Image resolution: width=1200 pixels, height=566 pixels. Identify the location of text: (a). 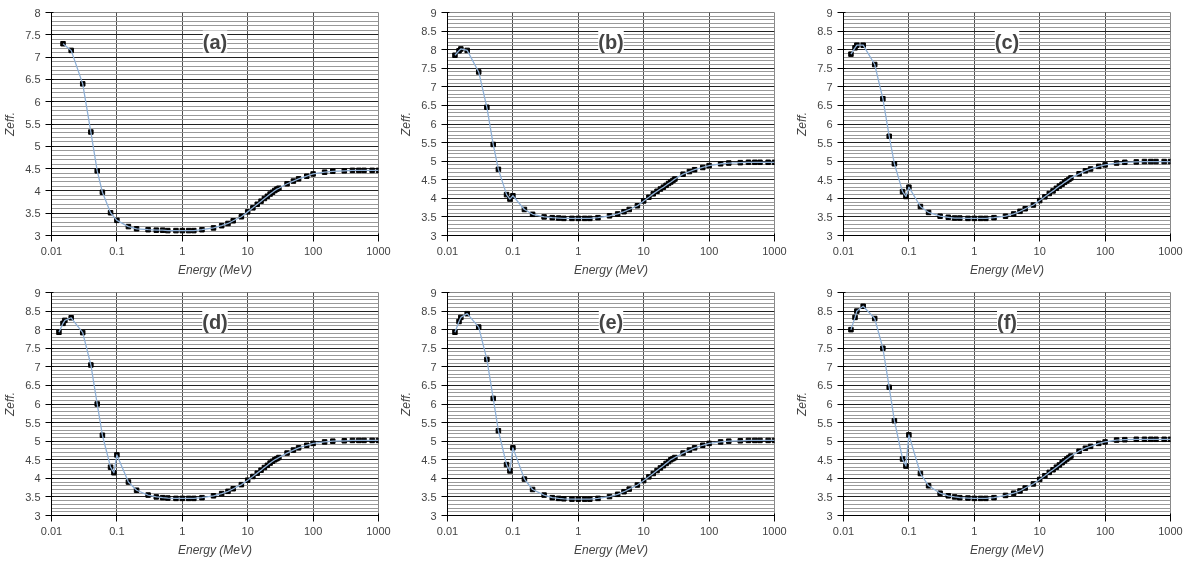
(215, 41).